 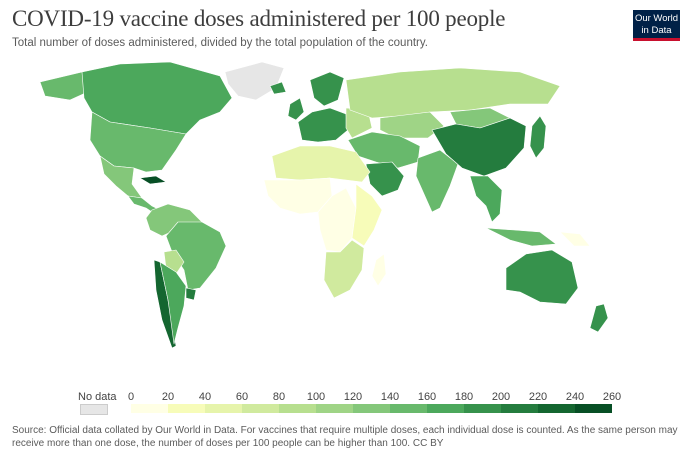 What do you see at coordinates (428, 443) in the screenshot?
I see `license-link: CC BY` at bounding box center [428, 443].